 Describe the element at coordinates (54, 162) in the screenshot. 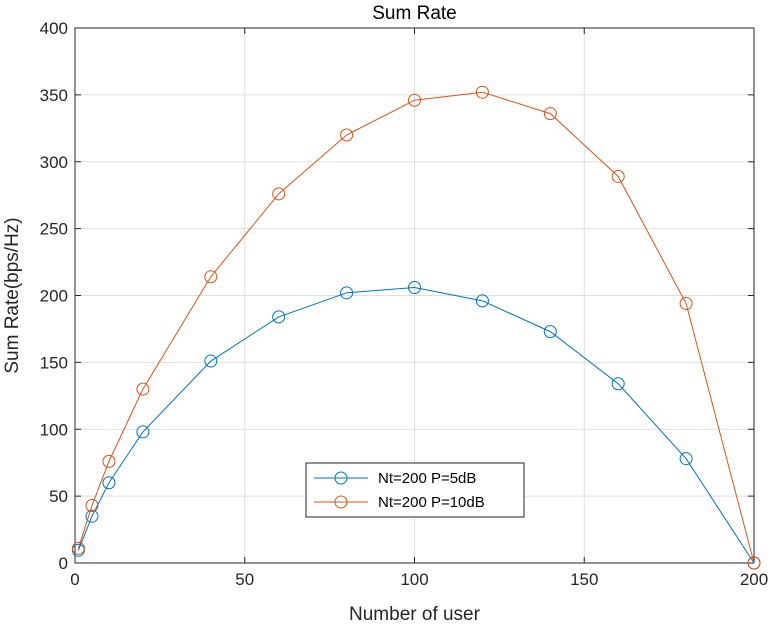

I see `y-tick-label: 300` at that location.